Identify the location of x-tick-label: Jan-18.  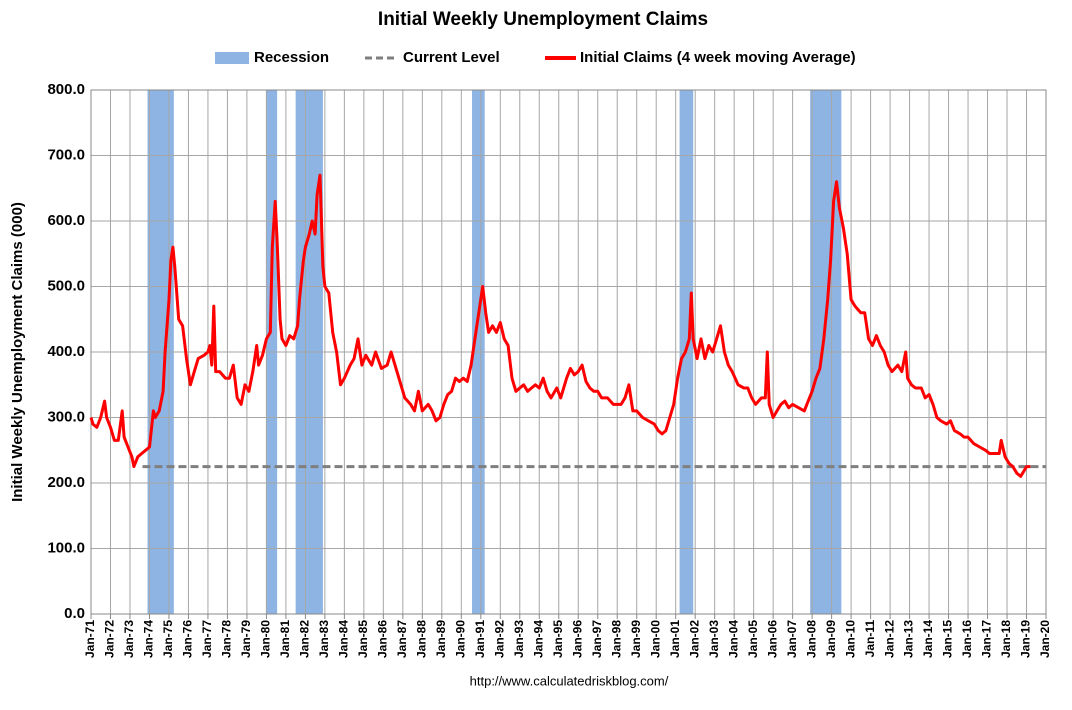
(1006, 639).